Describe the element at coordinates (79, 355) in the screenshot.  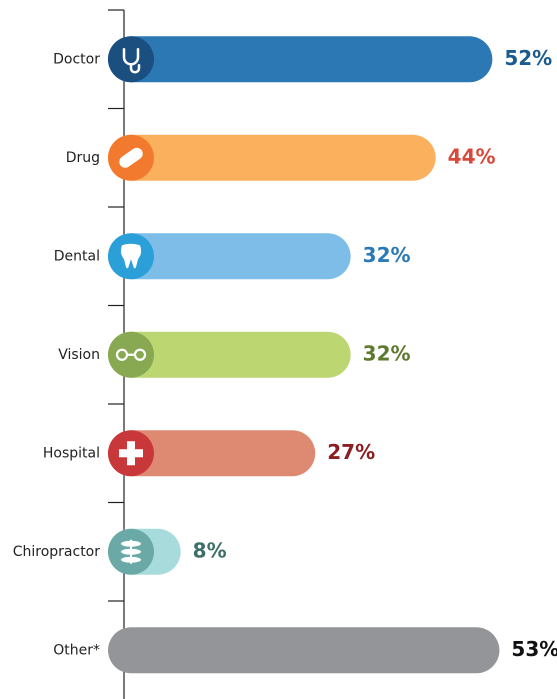
I see `category-label: Vision` at that location.